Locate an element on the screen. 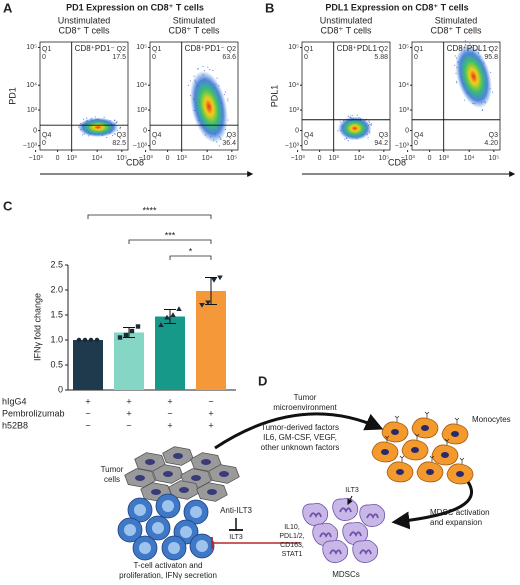  bar is located at coordinates (88, 365).